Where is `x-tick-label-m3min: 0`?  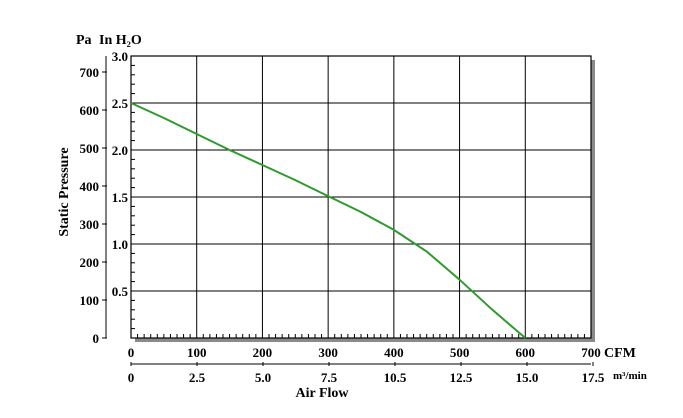
x-tick-label-m3min: 0 is located at coordinates (131, 377).